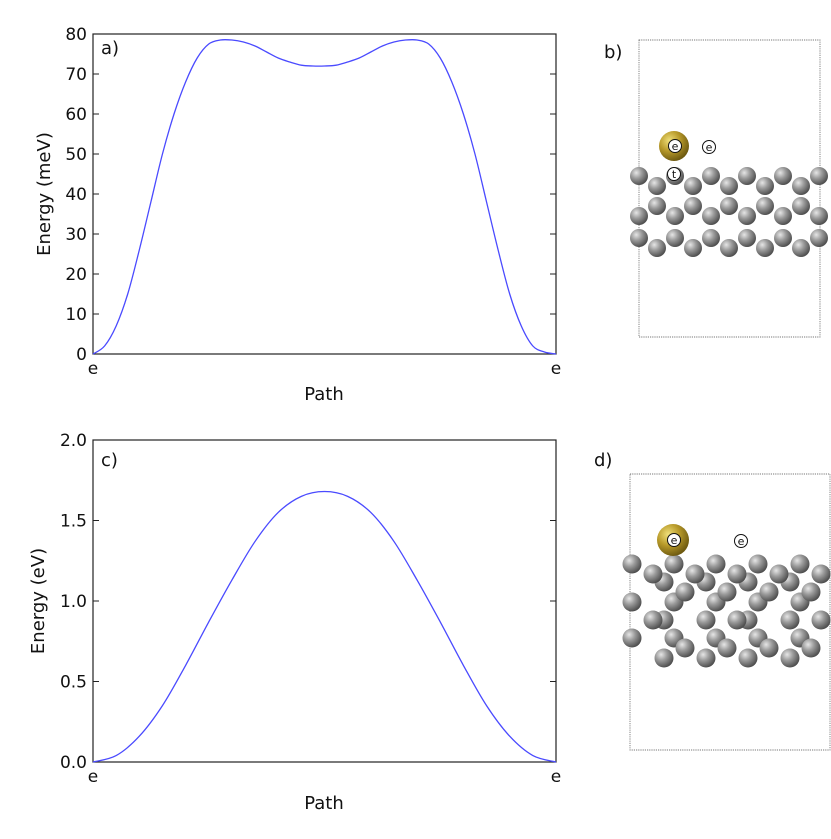 The width and height of the screenshot is (831, 839). Describe the element at coordinates (324, 394) in the screenshot. I see `chart-a-x-axis-label: Path` at that location.